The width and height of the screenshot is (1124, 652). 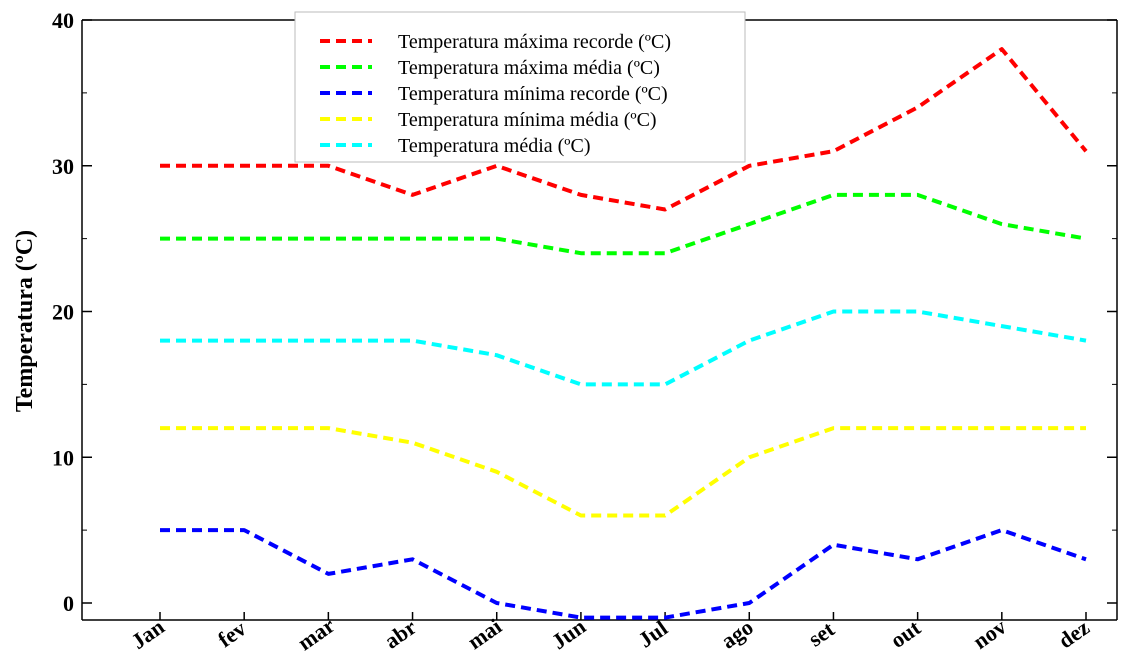 What do you see at coordinates (484, 632) in the screenshot?
I see `x-tick-label: mai` at bounding box center [484, 632].